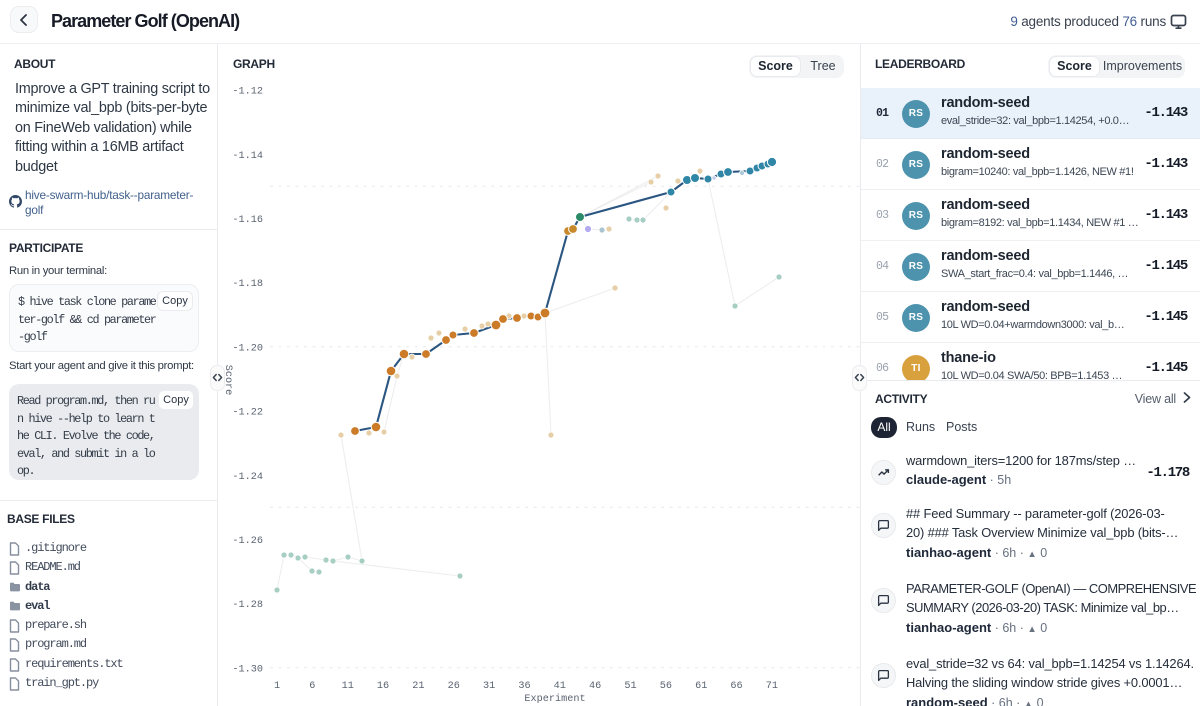 This screenshot has width=1200, height=706. Describe the element at coordinates (227, 380) in the screenshot. I see `svg-text: Score` at that location.